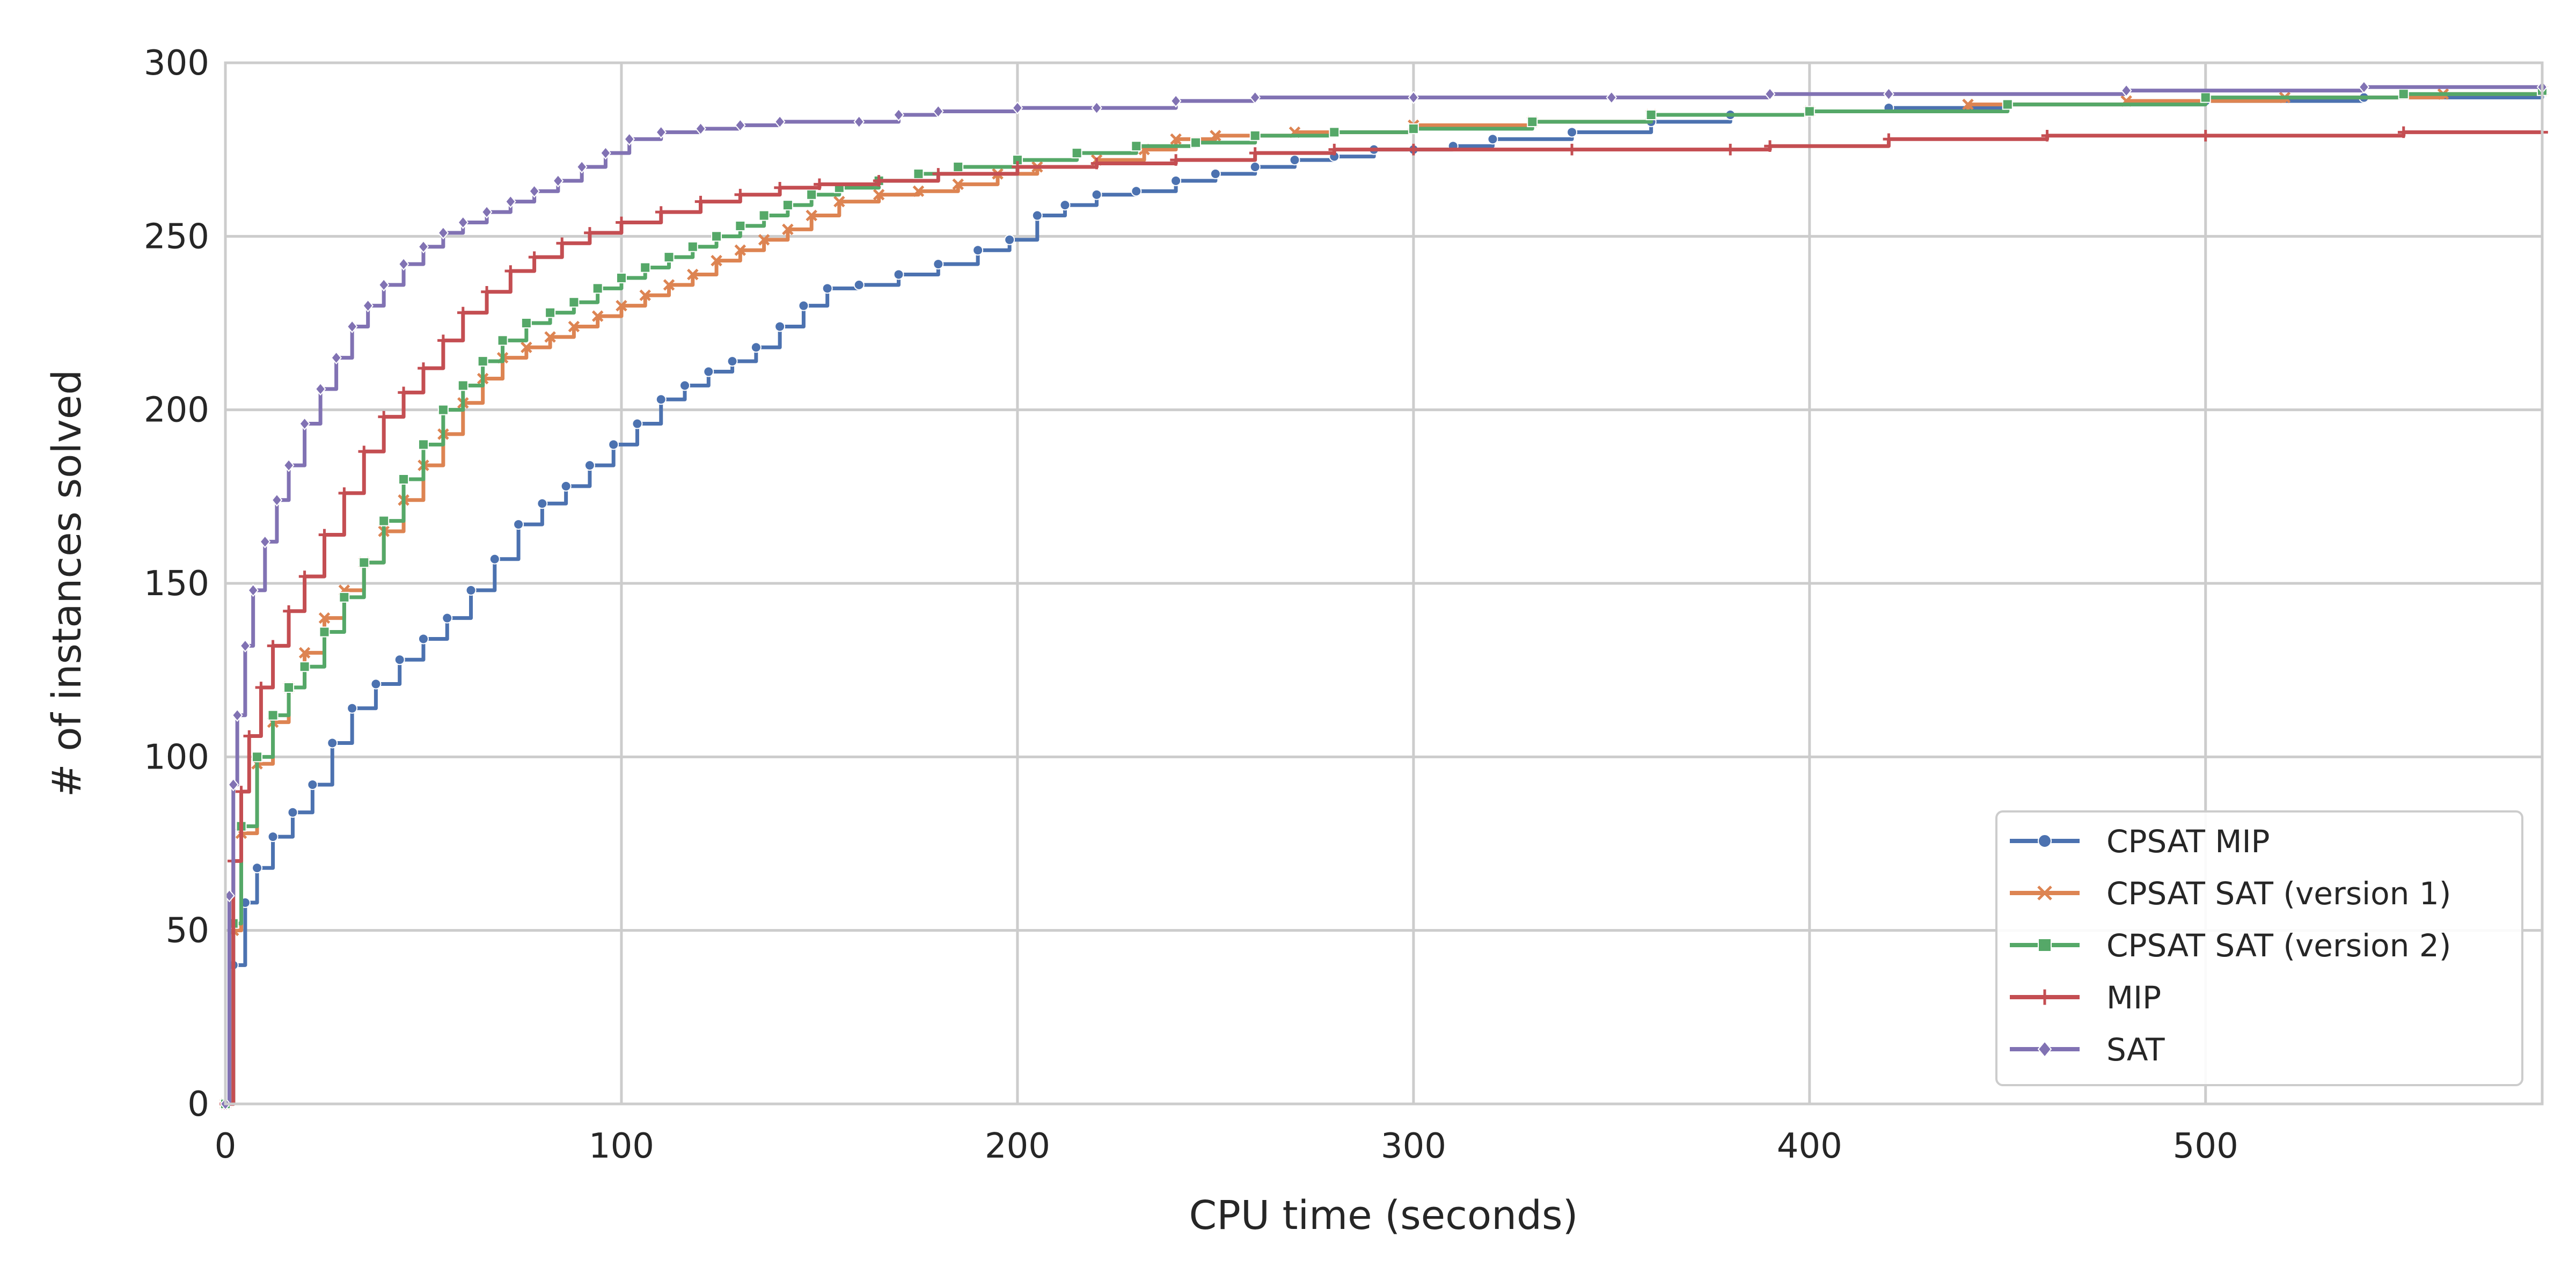 Image resolution: width=2576 pixels, height=1288 pixels. I want to click on y-tick-label: 300, so click(176, 63).